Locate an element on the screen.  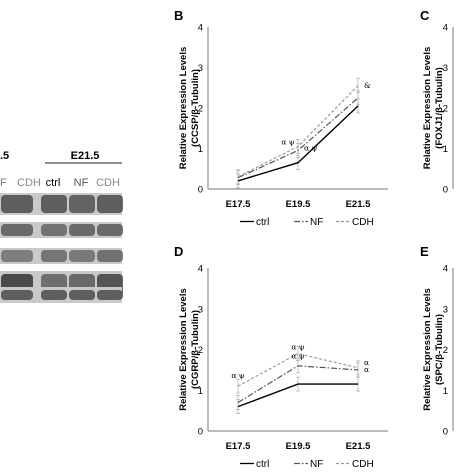
significance-annotation: & is located at coordinates (367, 85).